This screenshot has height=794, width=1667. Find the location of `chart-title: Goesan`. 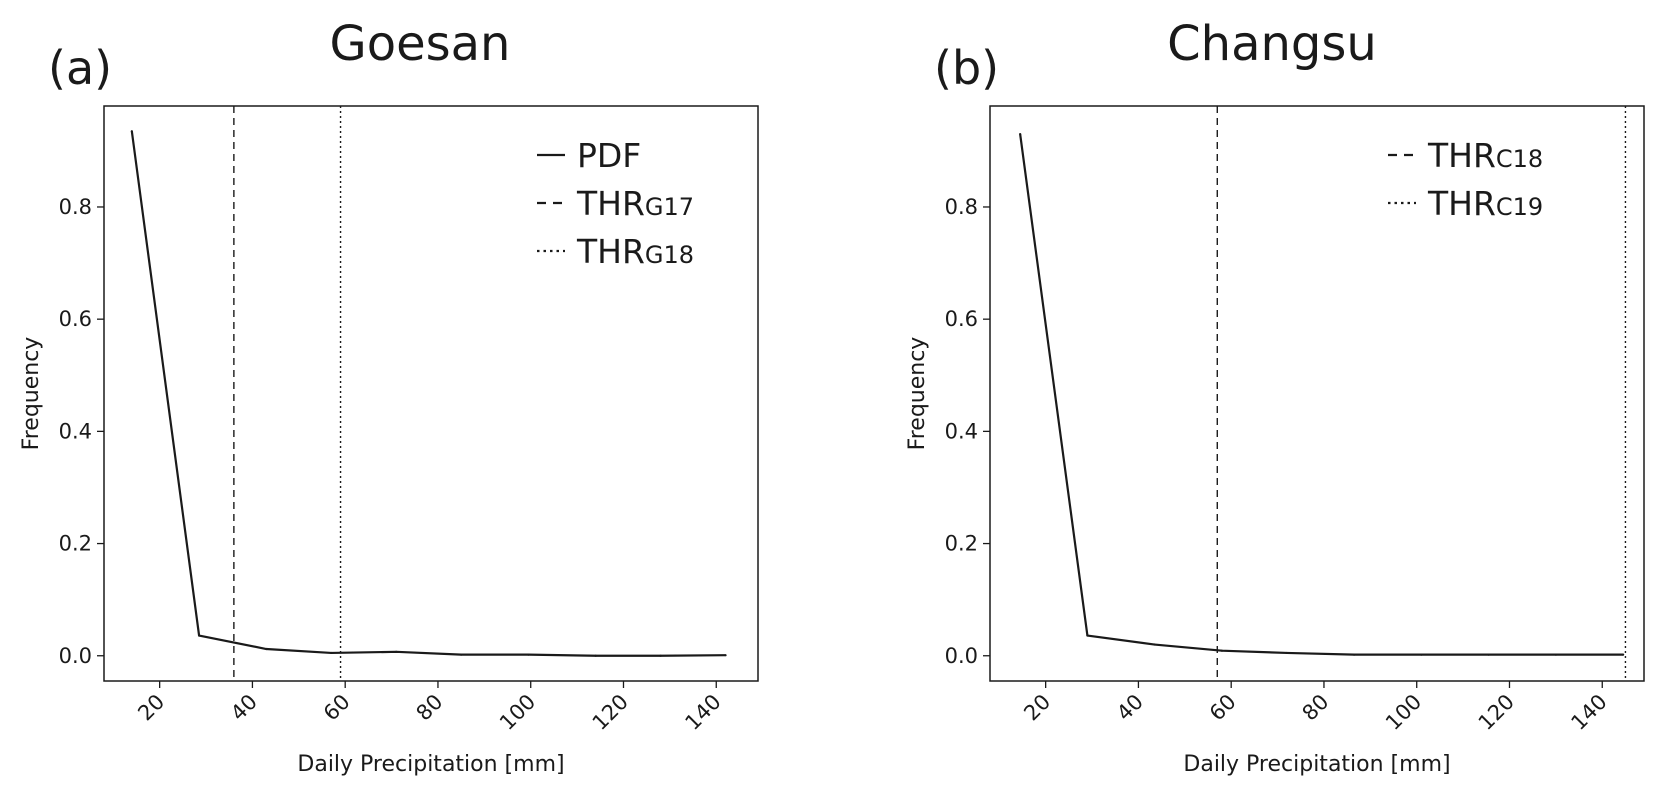

chart-title: Goesan is located at coordinates (420, 44).